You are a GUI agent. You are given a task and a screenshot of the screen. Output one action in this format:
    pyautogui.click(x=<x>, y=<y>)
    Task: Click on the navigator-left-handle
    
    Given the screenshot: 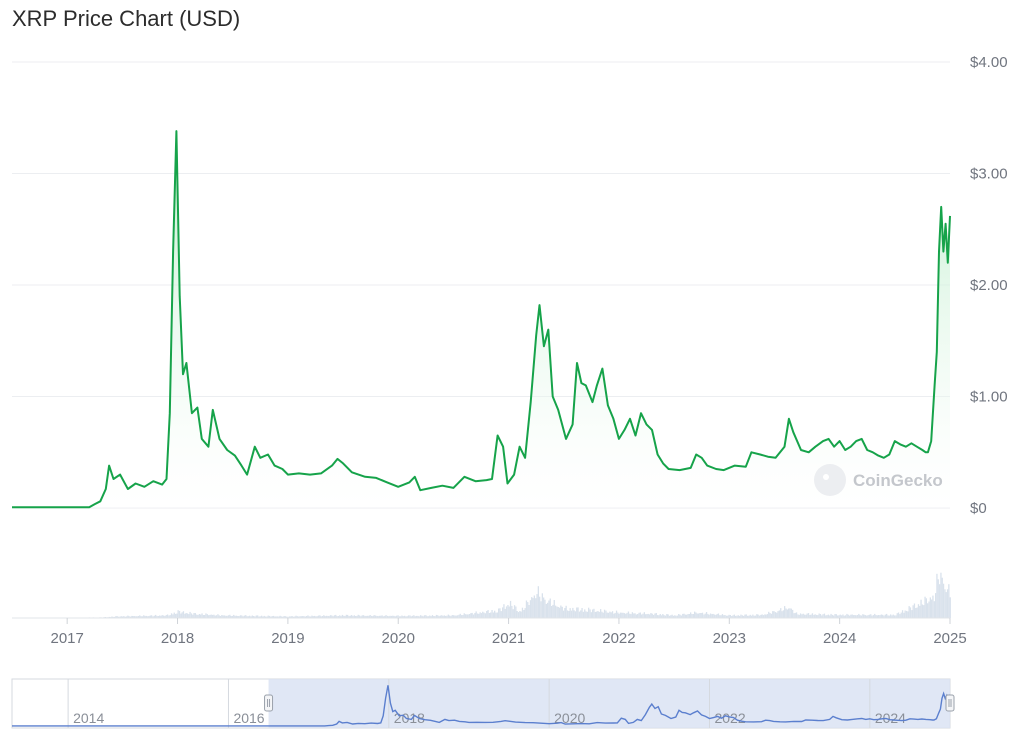 What is the action you would take?
    pyautogui.click(x=269, y=703)
    